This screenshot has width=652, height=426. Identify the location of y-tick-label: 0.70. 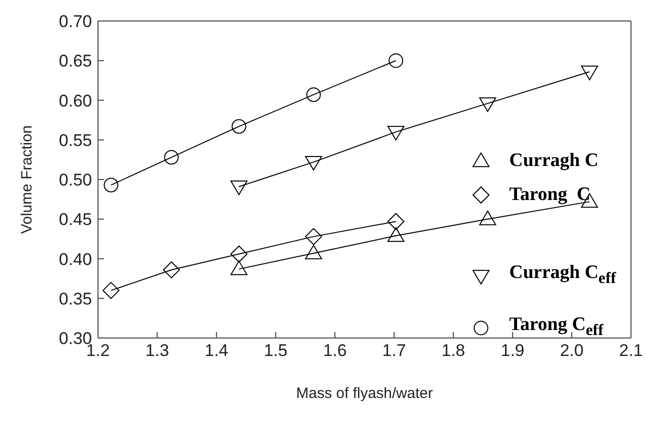
(75, 22).